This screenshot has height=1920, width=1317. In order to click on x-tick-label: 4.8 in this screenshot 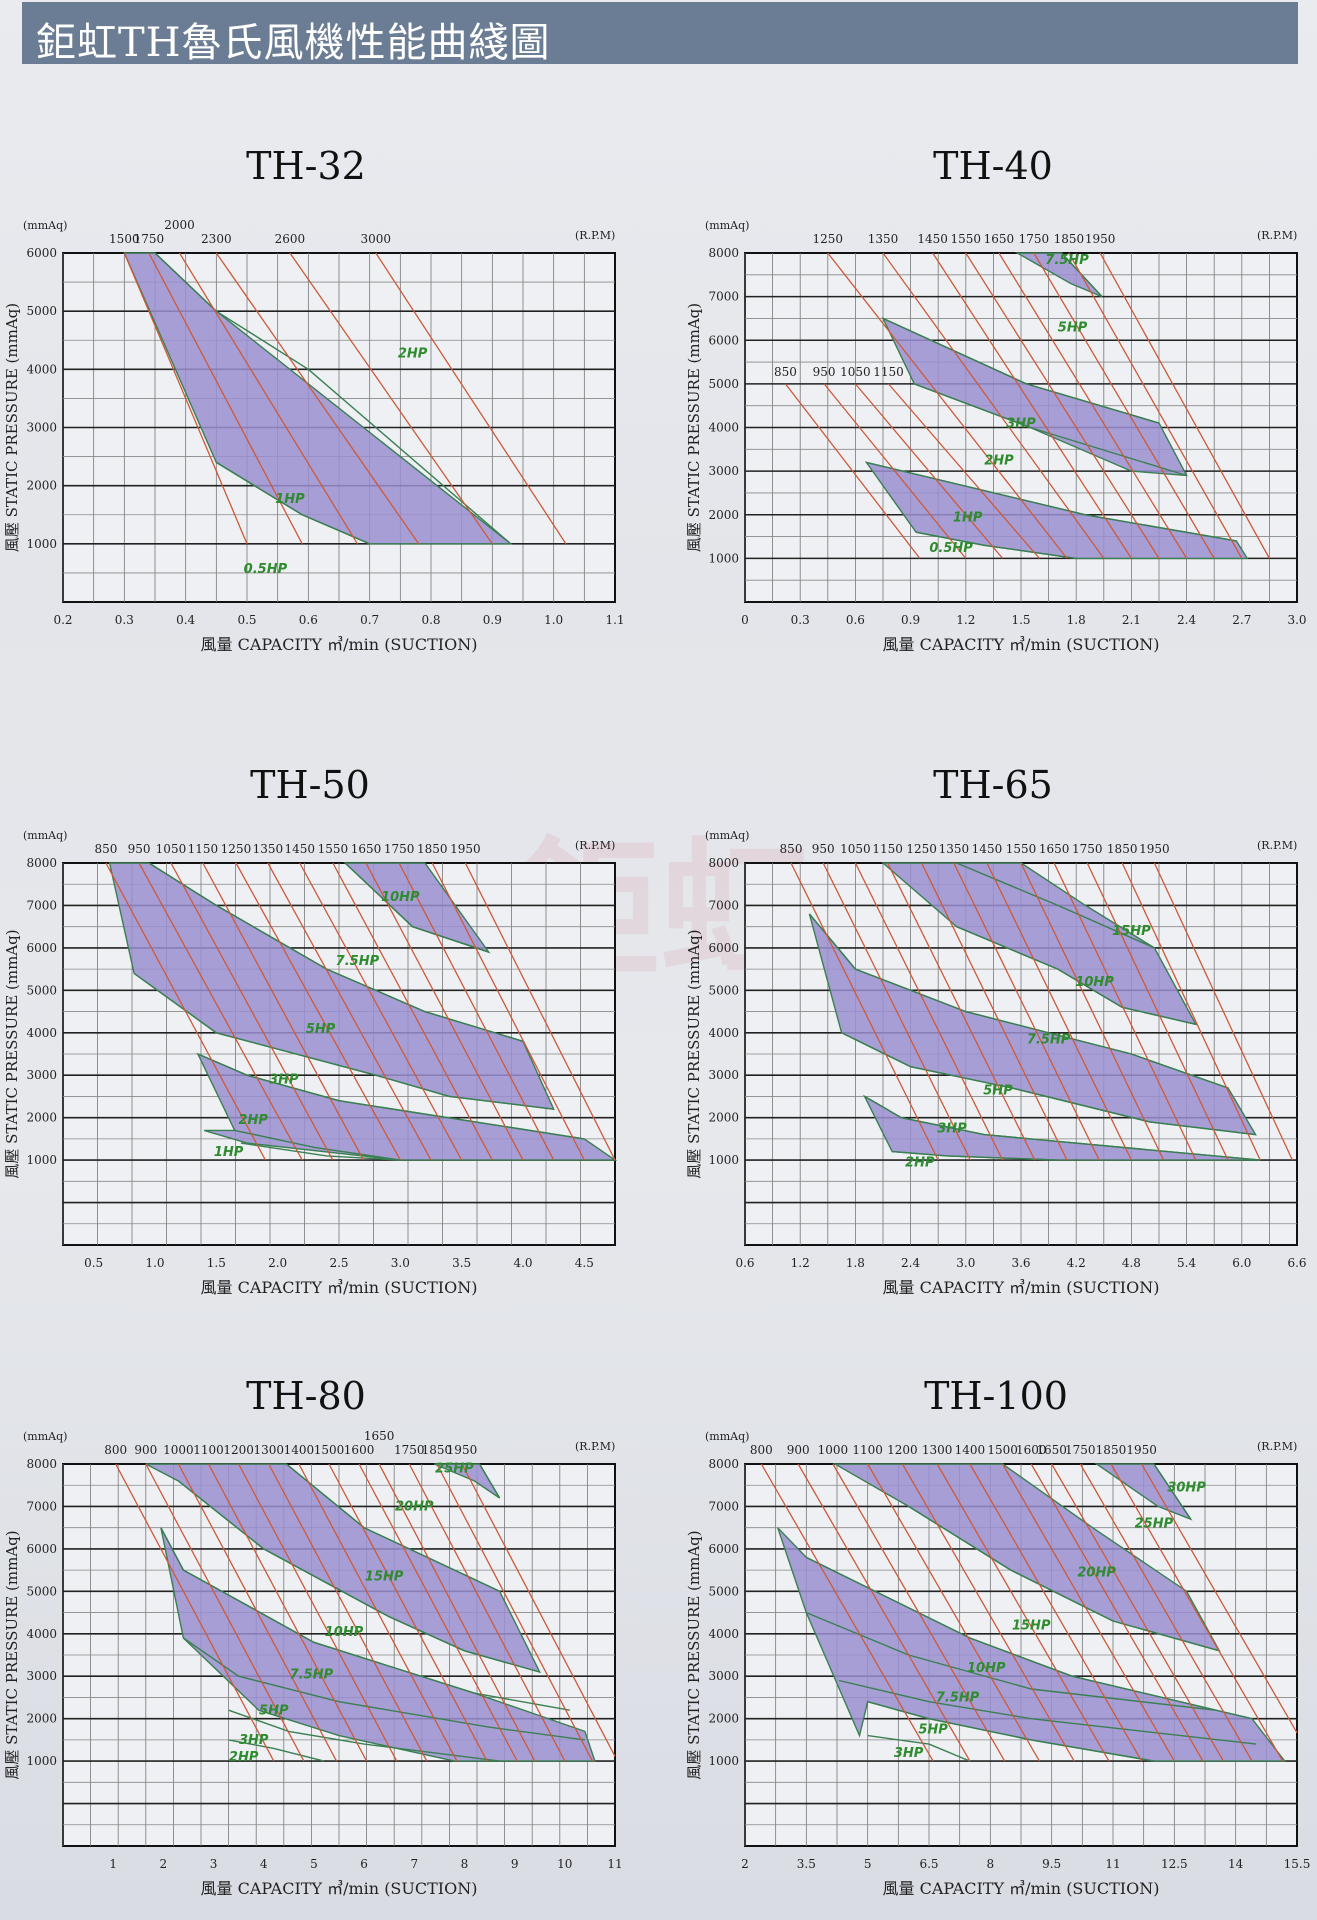, I will do `click(1131, 1263)`.